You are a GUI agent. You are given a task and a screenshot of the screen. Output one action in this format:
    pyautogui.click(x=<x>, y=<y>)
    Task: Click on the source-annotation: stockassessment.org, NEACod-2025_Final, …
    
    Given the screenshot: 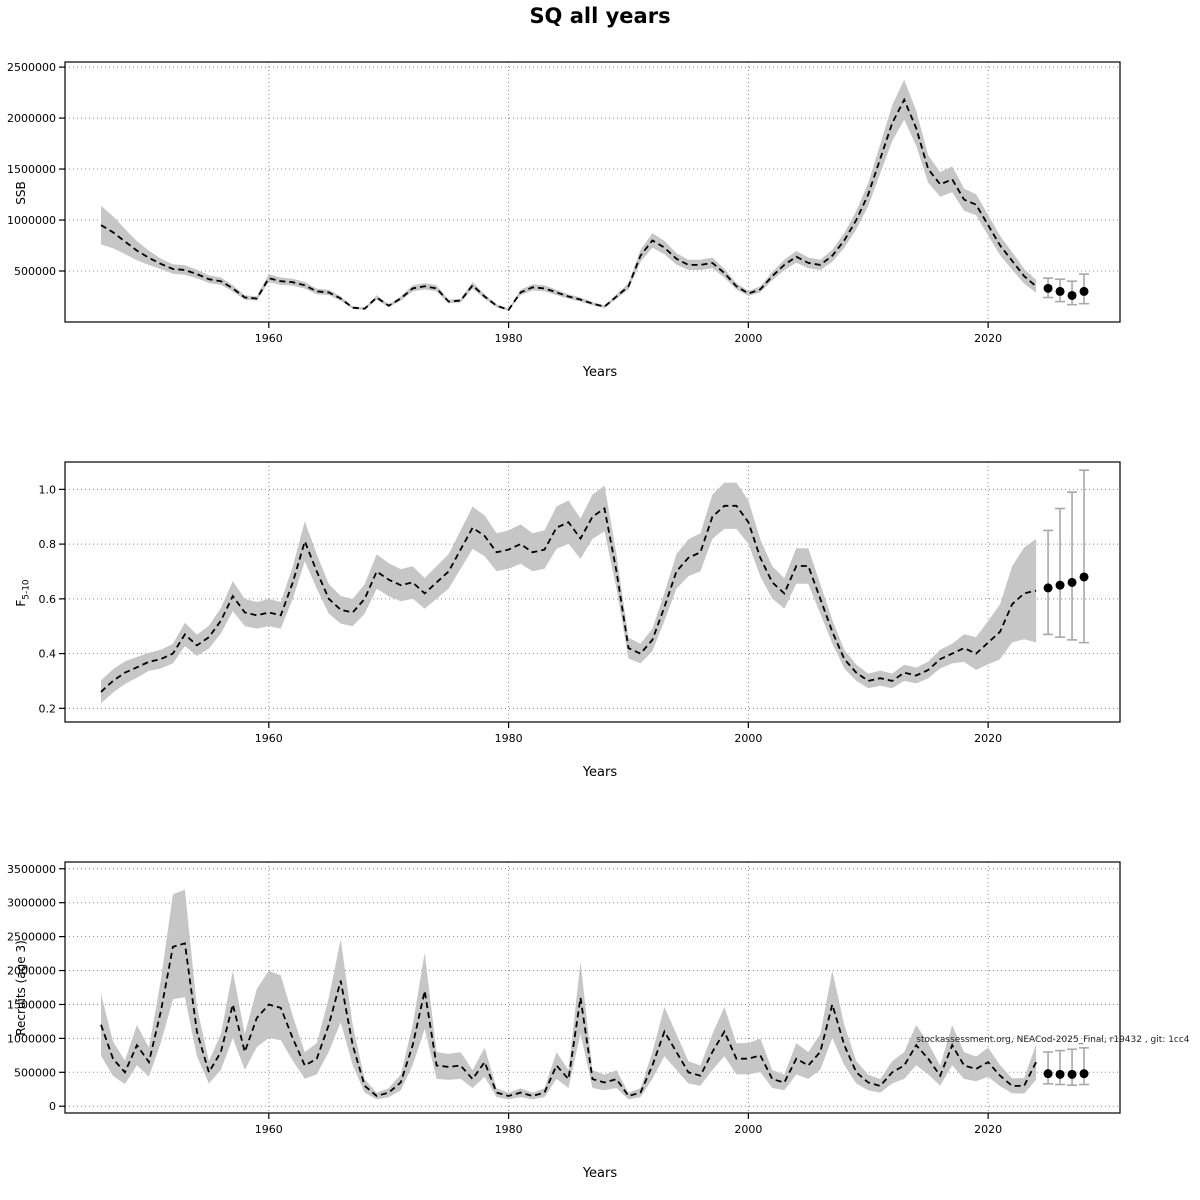 What is the action you would take?
    pyautogui.click(x=1053, y=1040)
    